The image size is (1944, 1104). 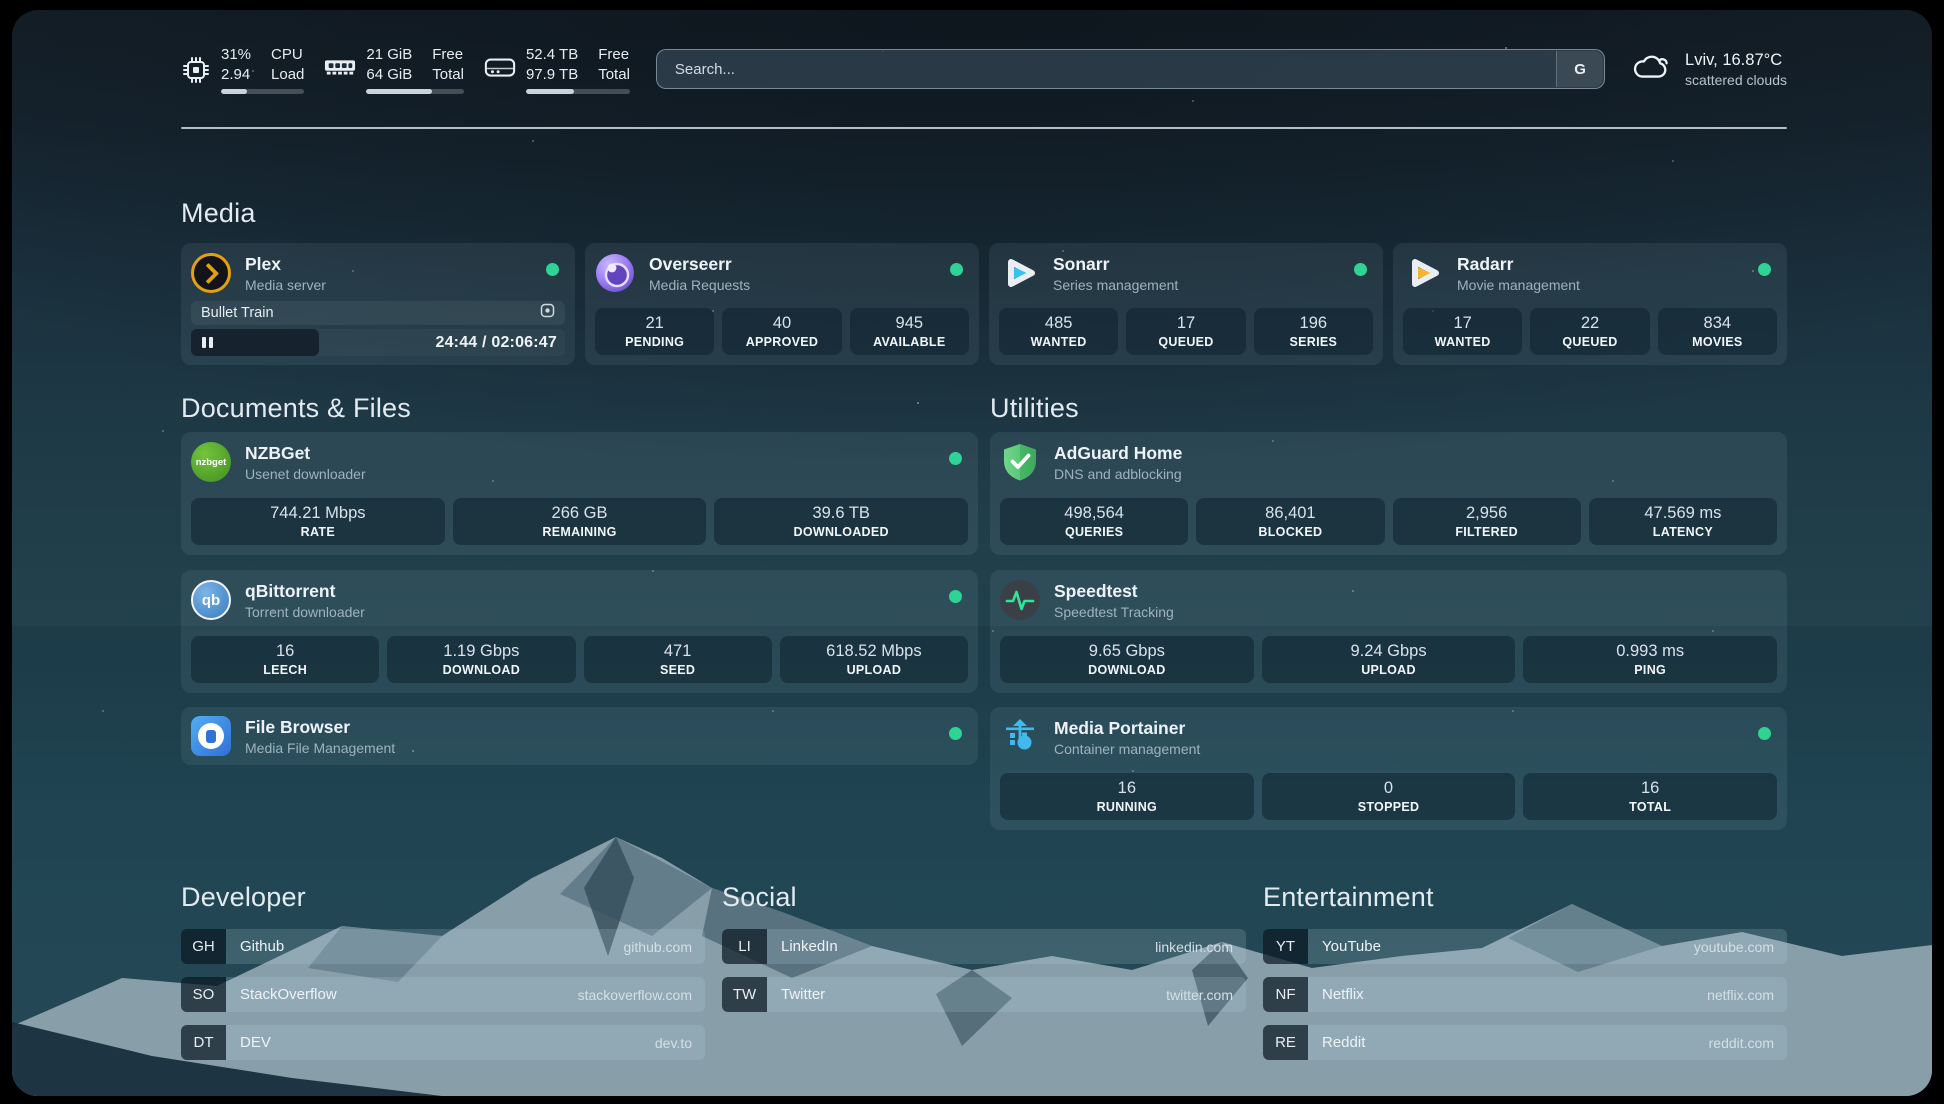 I want to click on adguard-icon, so click(x=1020, y=462).